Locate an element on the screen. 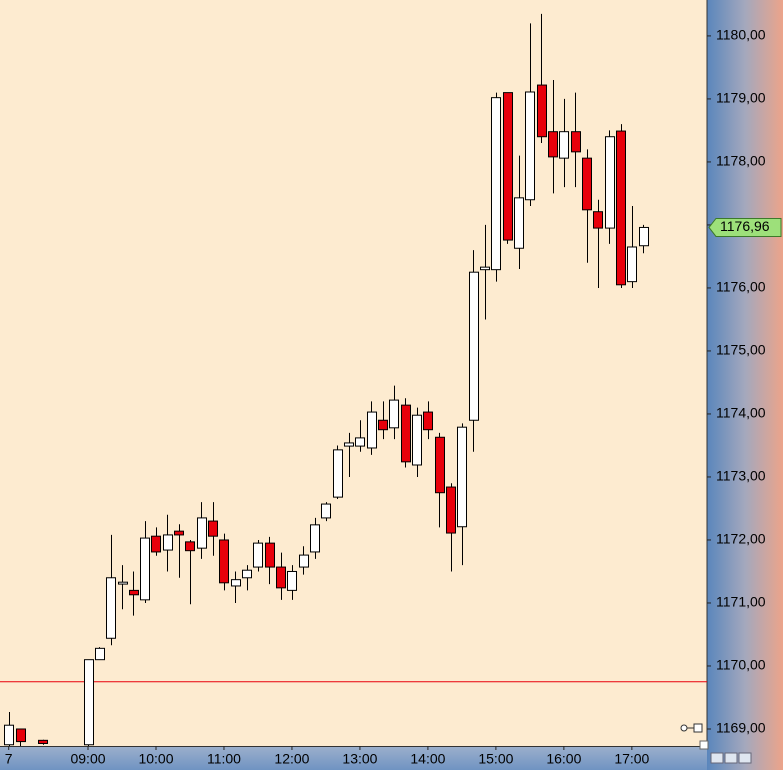  y-tick-label: 1174,00 is located at coordinates (741, 413).